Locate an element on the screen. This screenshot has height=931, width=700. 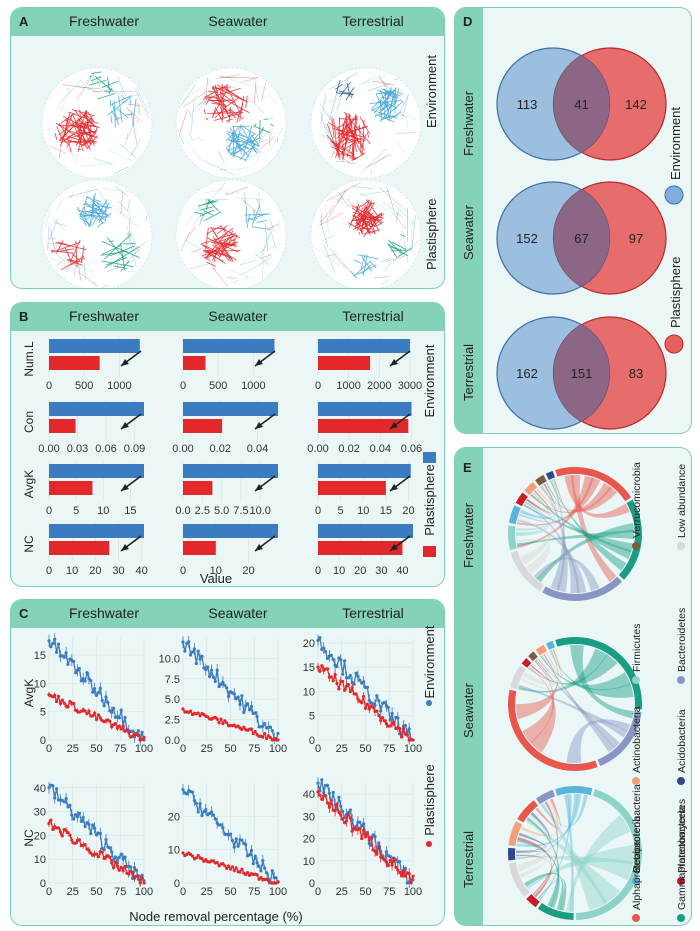
tick-label: 0 is located at coordinates (49, 386).